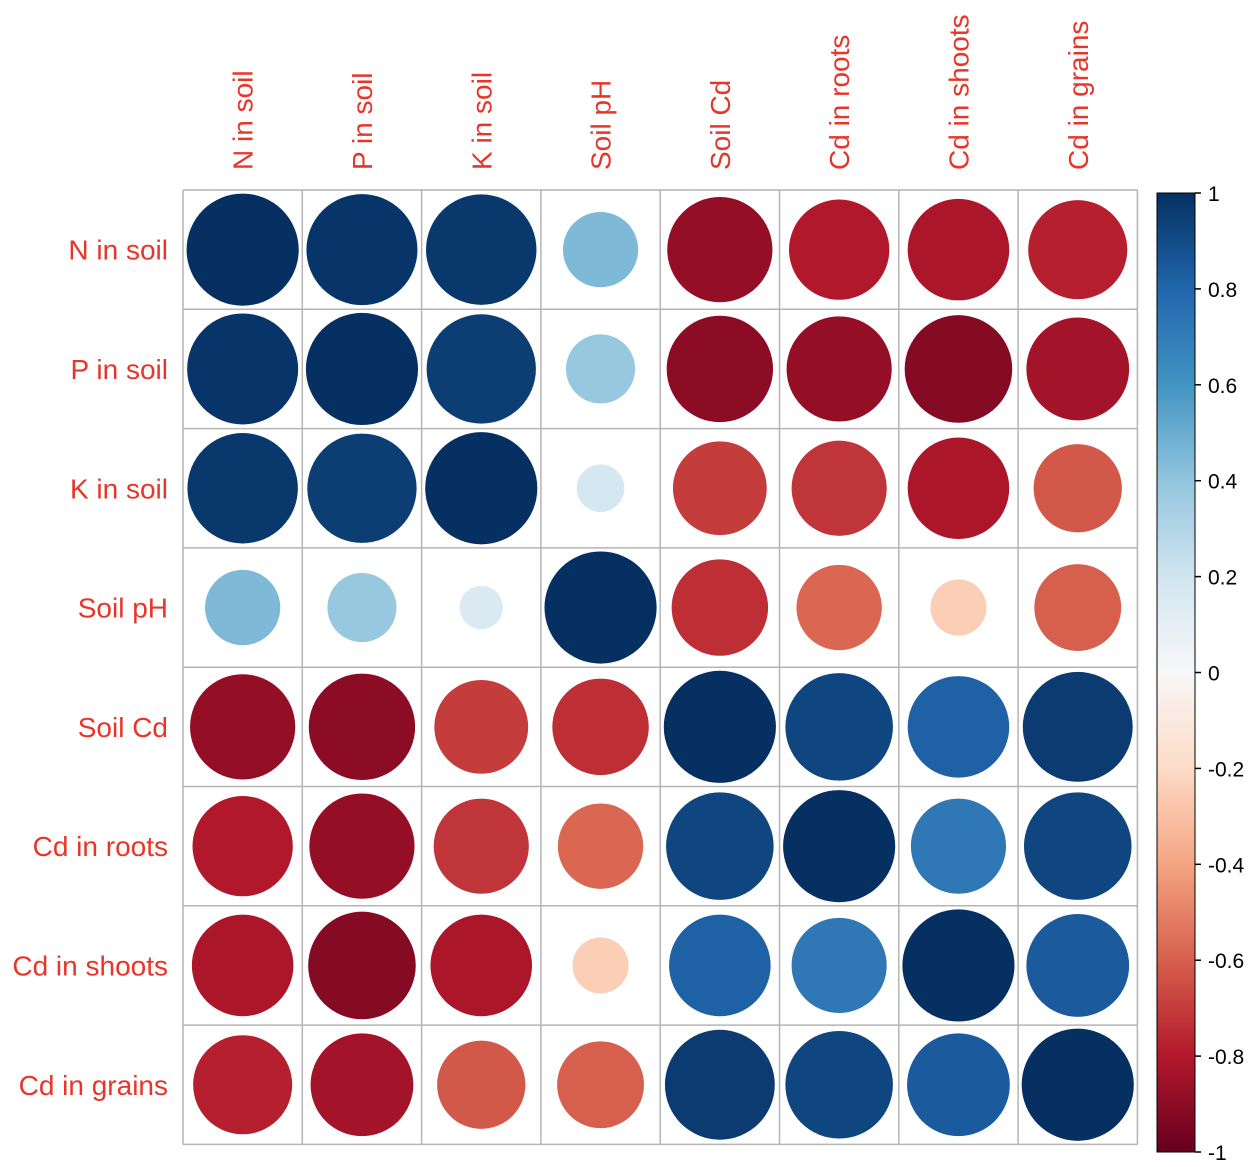  Describe the element at coordinates (1214, 194) in the screenshot. I see `colorbar-tick-label: 1` at that location.